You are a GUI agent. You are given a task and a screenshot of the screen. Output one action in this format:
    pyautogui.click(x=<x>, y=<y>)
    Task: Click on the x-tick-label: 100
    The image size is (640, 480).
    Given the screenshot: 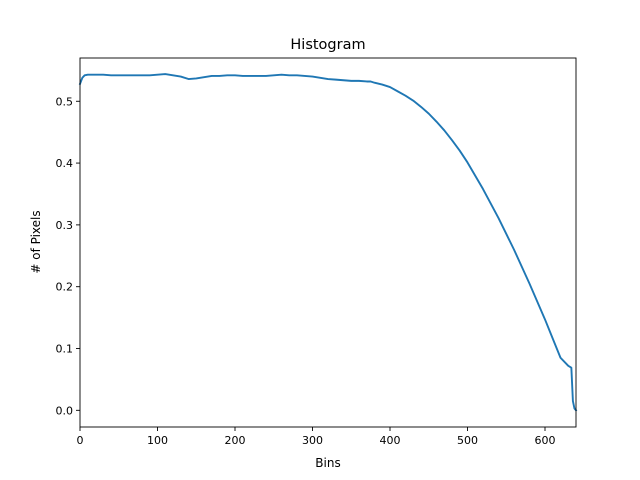 What is the action you would take?
    pyautogui.click(x=157, y=440)
    